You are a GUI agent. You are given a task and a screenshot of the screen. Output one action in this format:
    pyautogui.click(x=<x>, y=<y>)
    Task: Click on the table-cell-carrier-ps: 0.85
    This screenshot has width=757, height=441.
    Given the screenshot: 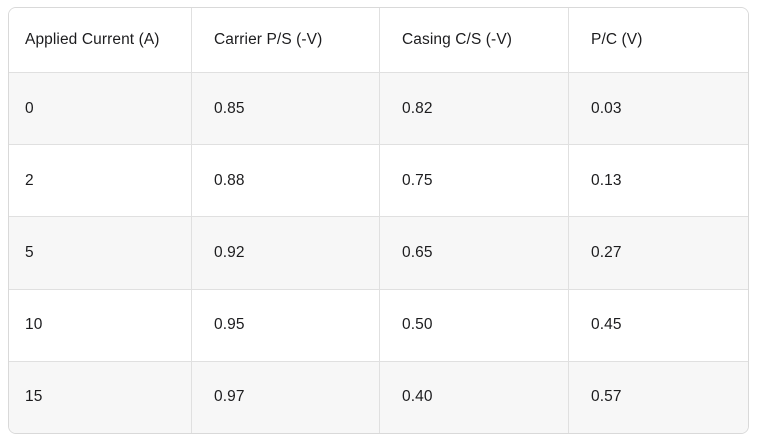 What is the action you would take?
    pyautogui.click(x=285, y=109)
    